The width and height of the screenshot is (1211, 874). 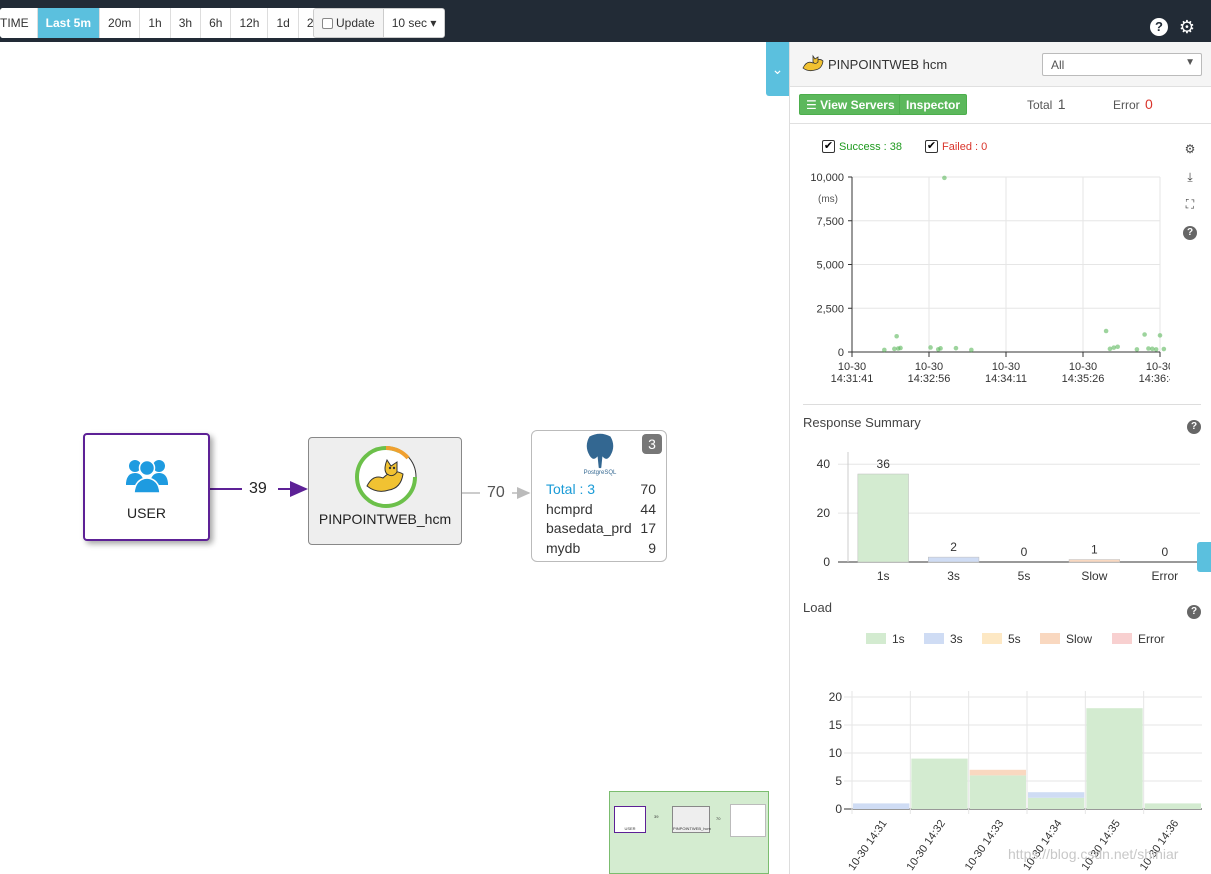 What do you see at coordinates (385, 519) in the screenshot?
I see `application-node-label: PINPOINTWEB_hcm` at bounding box center [385, 519].